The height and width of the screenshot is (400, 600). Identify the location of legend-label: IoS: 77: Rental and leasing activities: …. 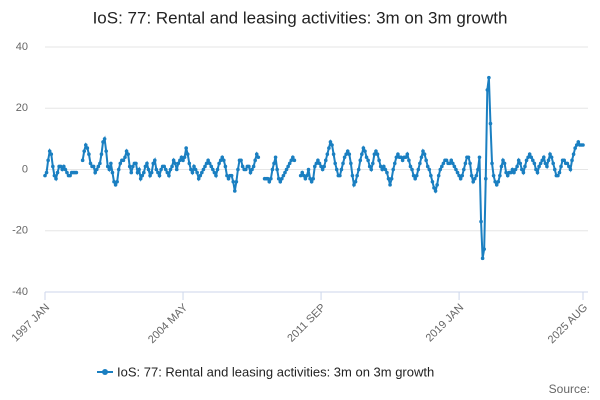
(275, 371).